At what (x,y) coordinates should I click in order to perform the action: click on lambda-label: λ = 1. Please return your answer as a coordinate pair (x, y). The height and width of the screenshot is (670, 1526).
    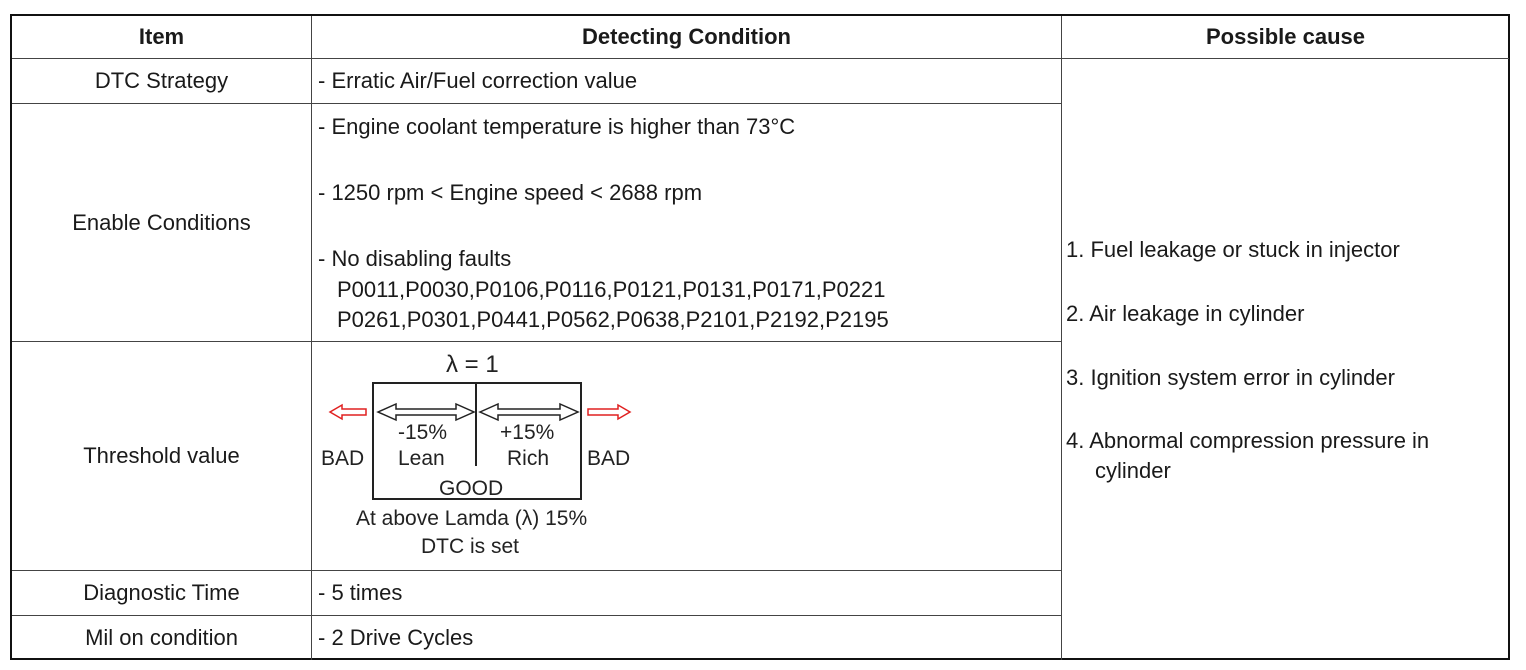
    Looking at the image, I should click on (472, 364).